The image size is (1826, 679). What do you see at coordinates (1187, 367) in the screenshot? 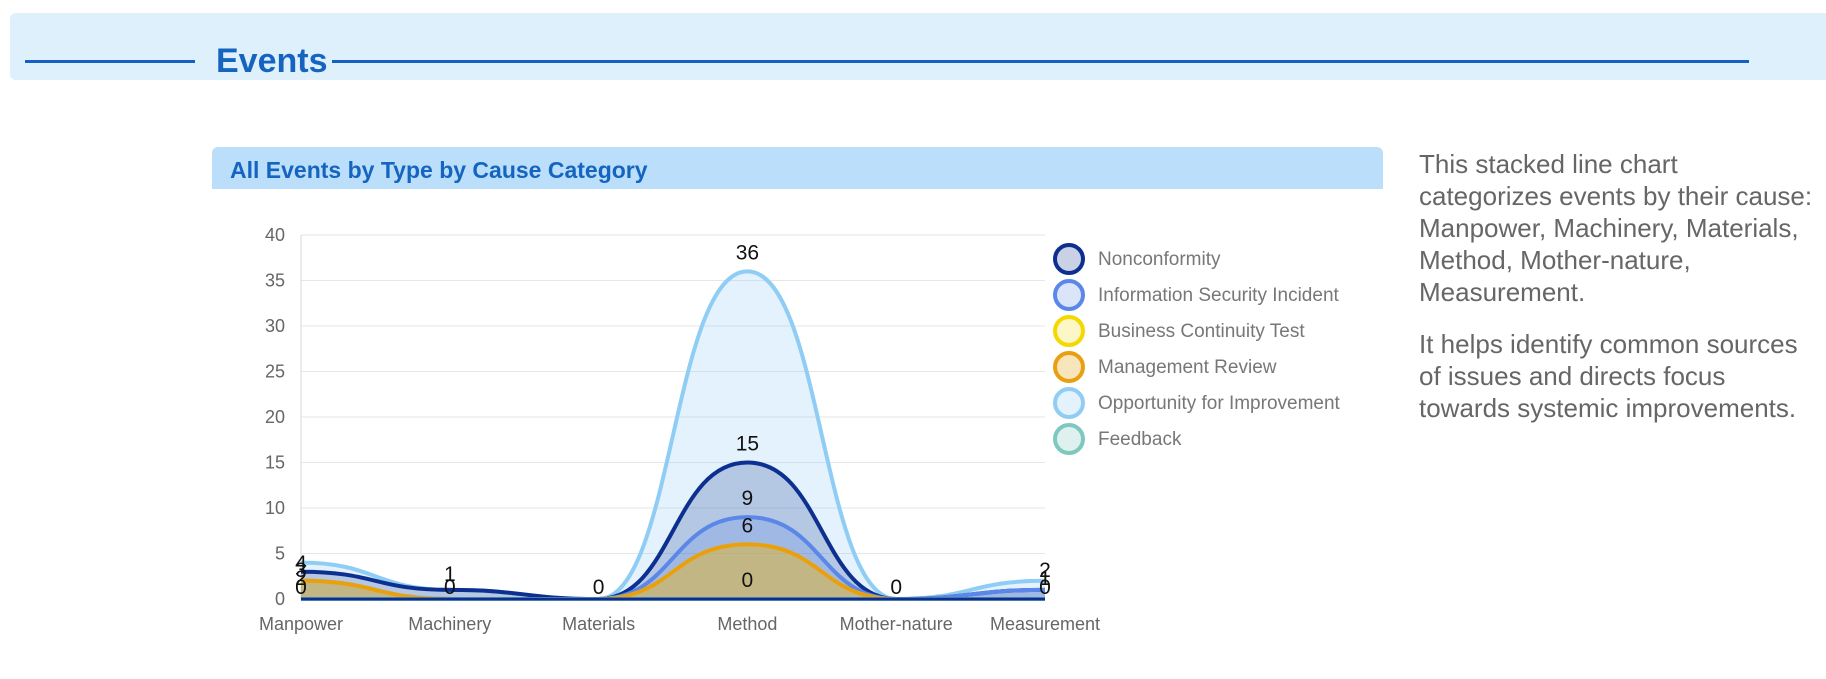
I see `legend-label: Management Review` at bounding box center [1187, 367].